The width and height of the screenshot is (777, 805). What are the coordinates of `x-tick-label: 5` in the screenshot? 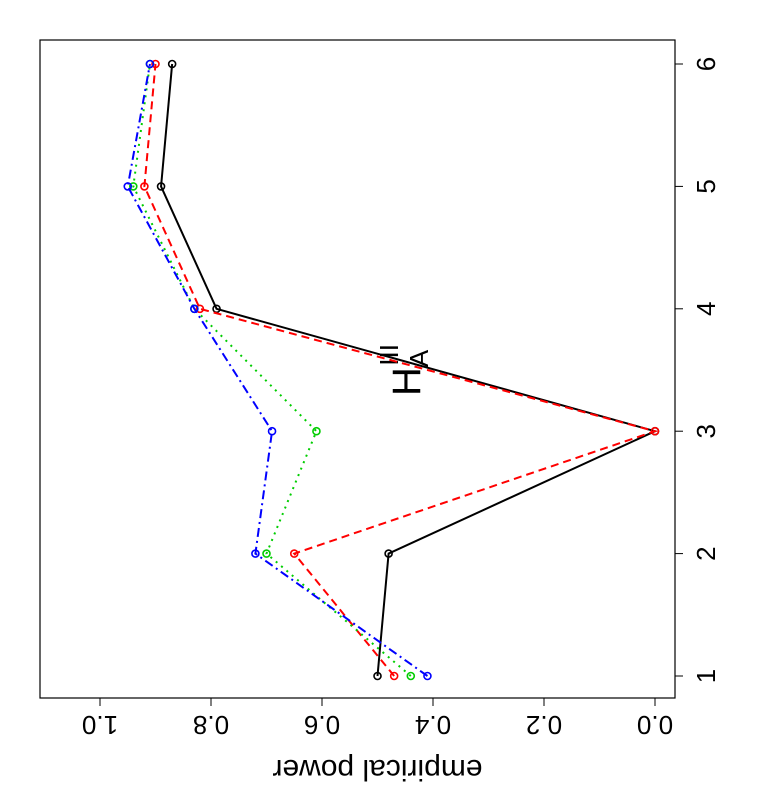 It's located at (706, 186).